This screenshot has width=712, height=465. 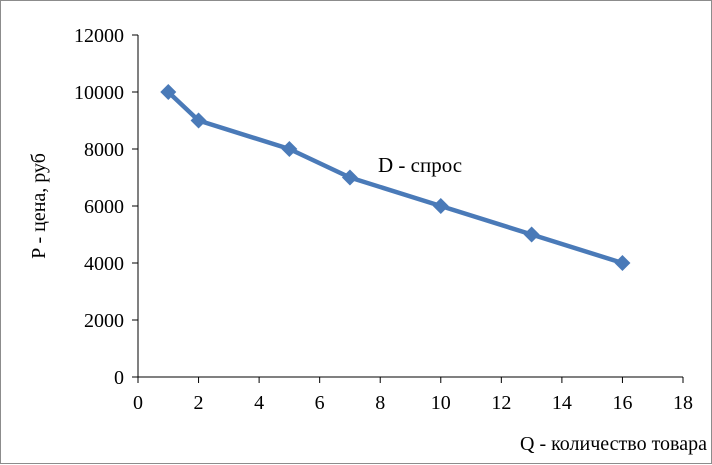 I want to click on y-tick-label: 2000, so click(x=104, y=321).